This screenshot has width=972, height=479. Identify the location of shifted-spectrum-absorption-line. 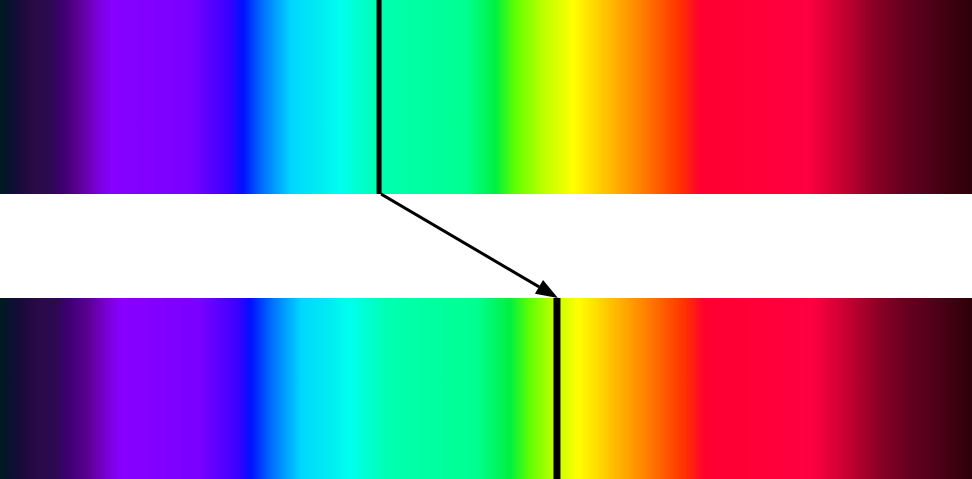
(557, 388).